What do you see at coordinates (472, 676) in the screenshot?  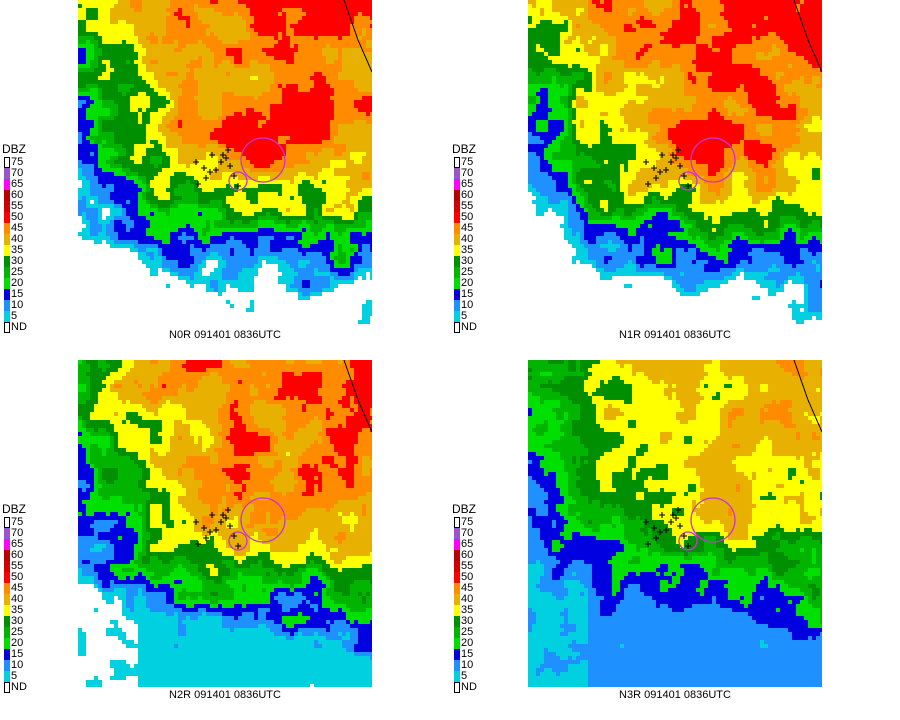 I see `legend-item: 5` at bounding box center [472, 676].